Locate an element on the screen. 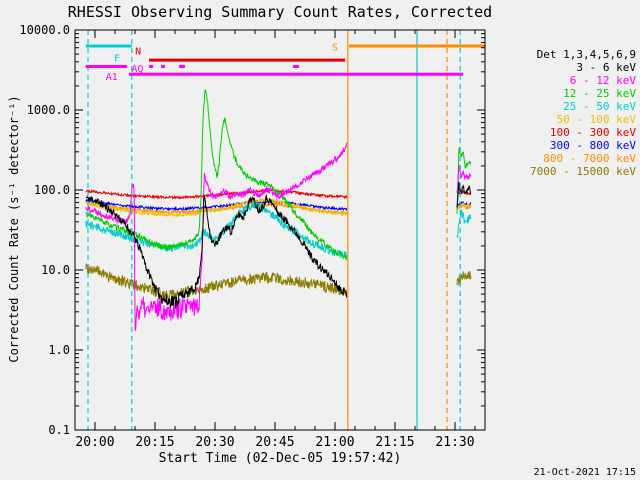 The height and width of the screenshot is (480, 640). legend-header: Det 1,3,4,5,6,9 is located at coordinates (586, 54).